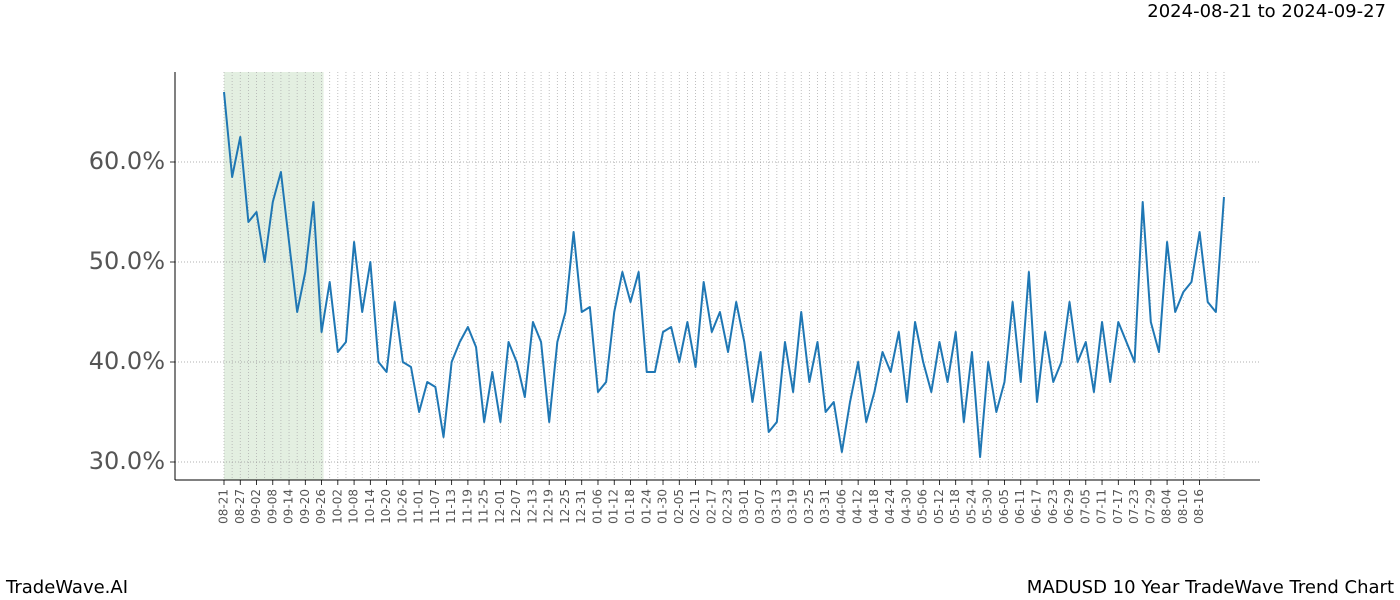  What do you see at coordinates (419, 506) in the screenshot?
I see `x-tick-label: 11-01` at bounding box center [419, 506].